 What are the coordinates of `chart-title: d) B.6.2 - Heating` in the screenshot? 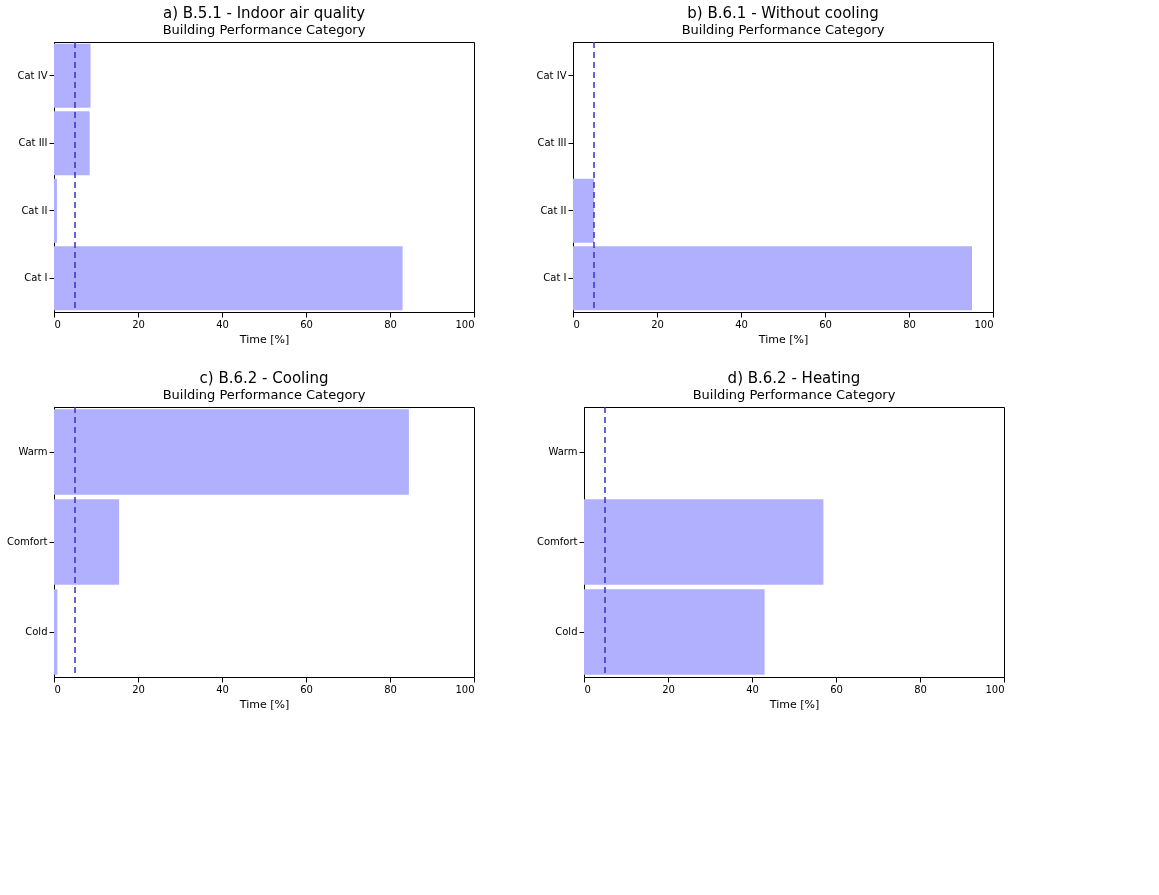 It's located at (794, 378).